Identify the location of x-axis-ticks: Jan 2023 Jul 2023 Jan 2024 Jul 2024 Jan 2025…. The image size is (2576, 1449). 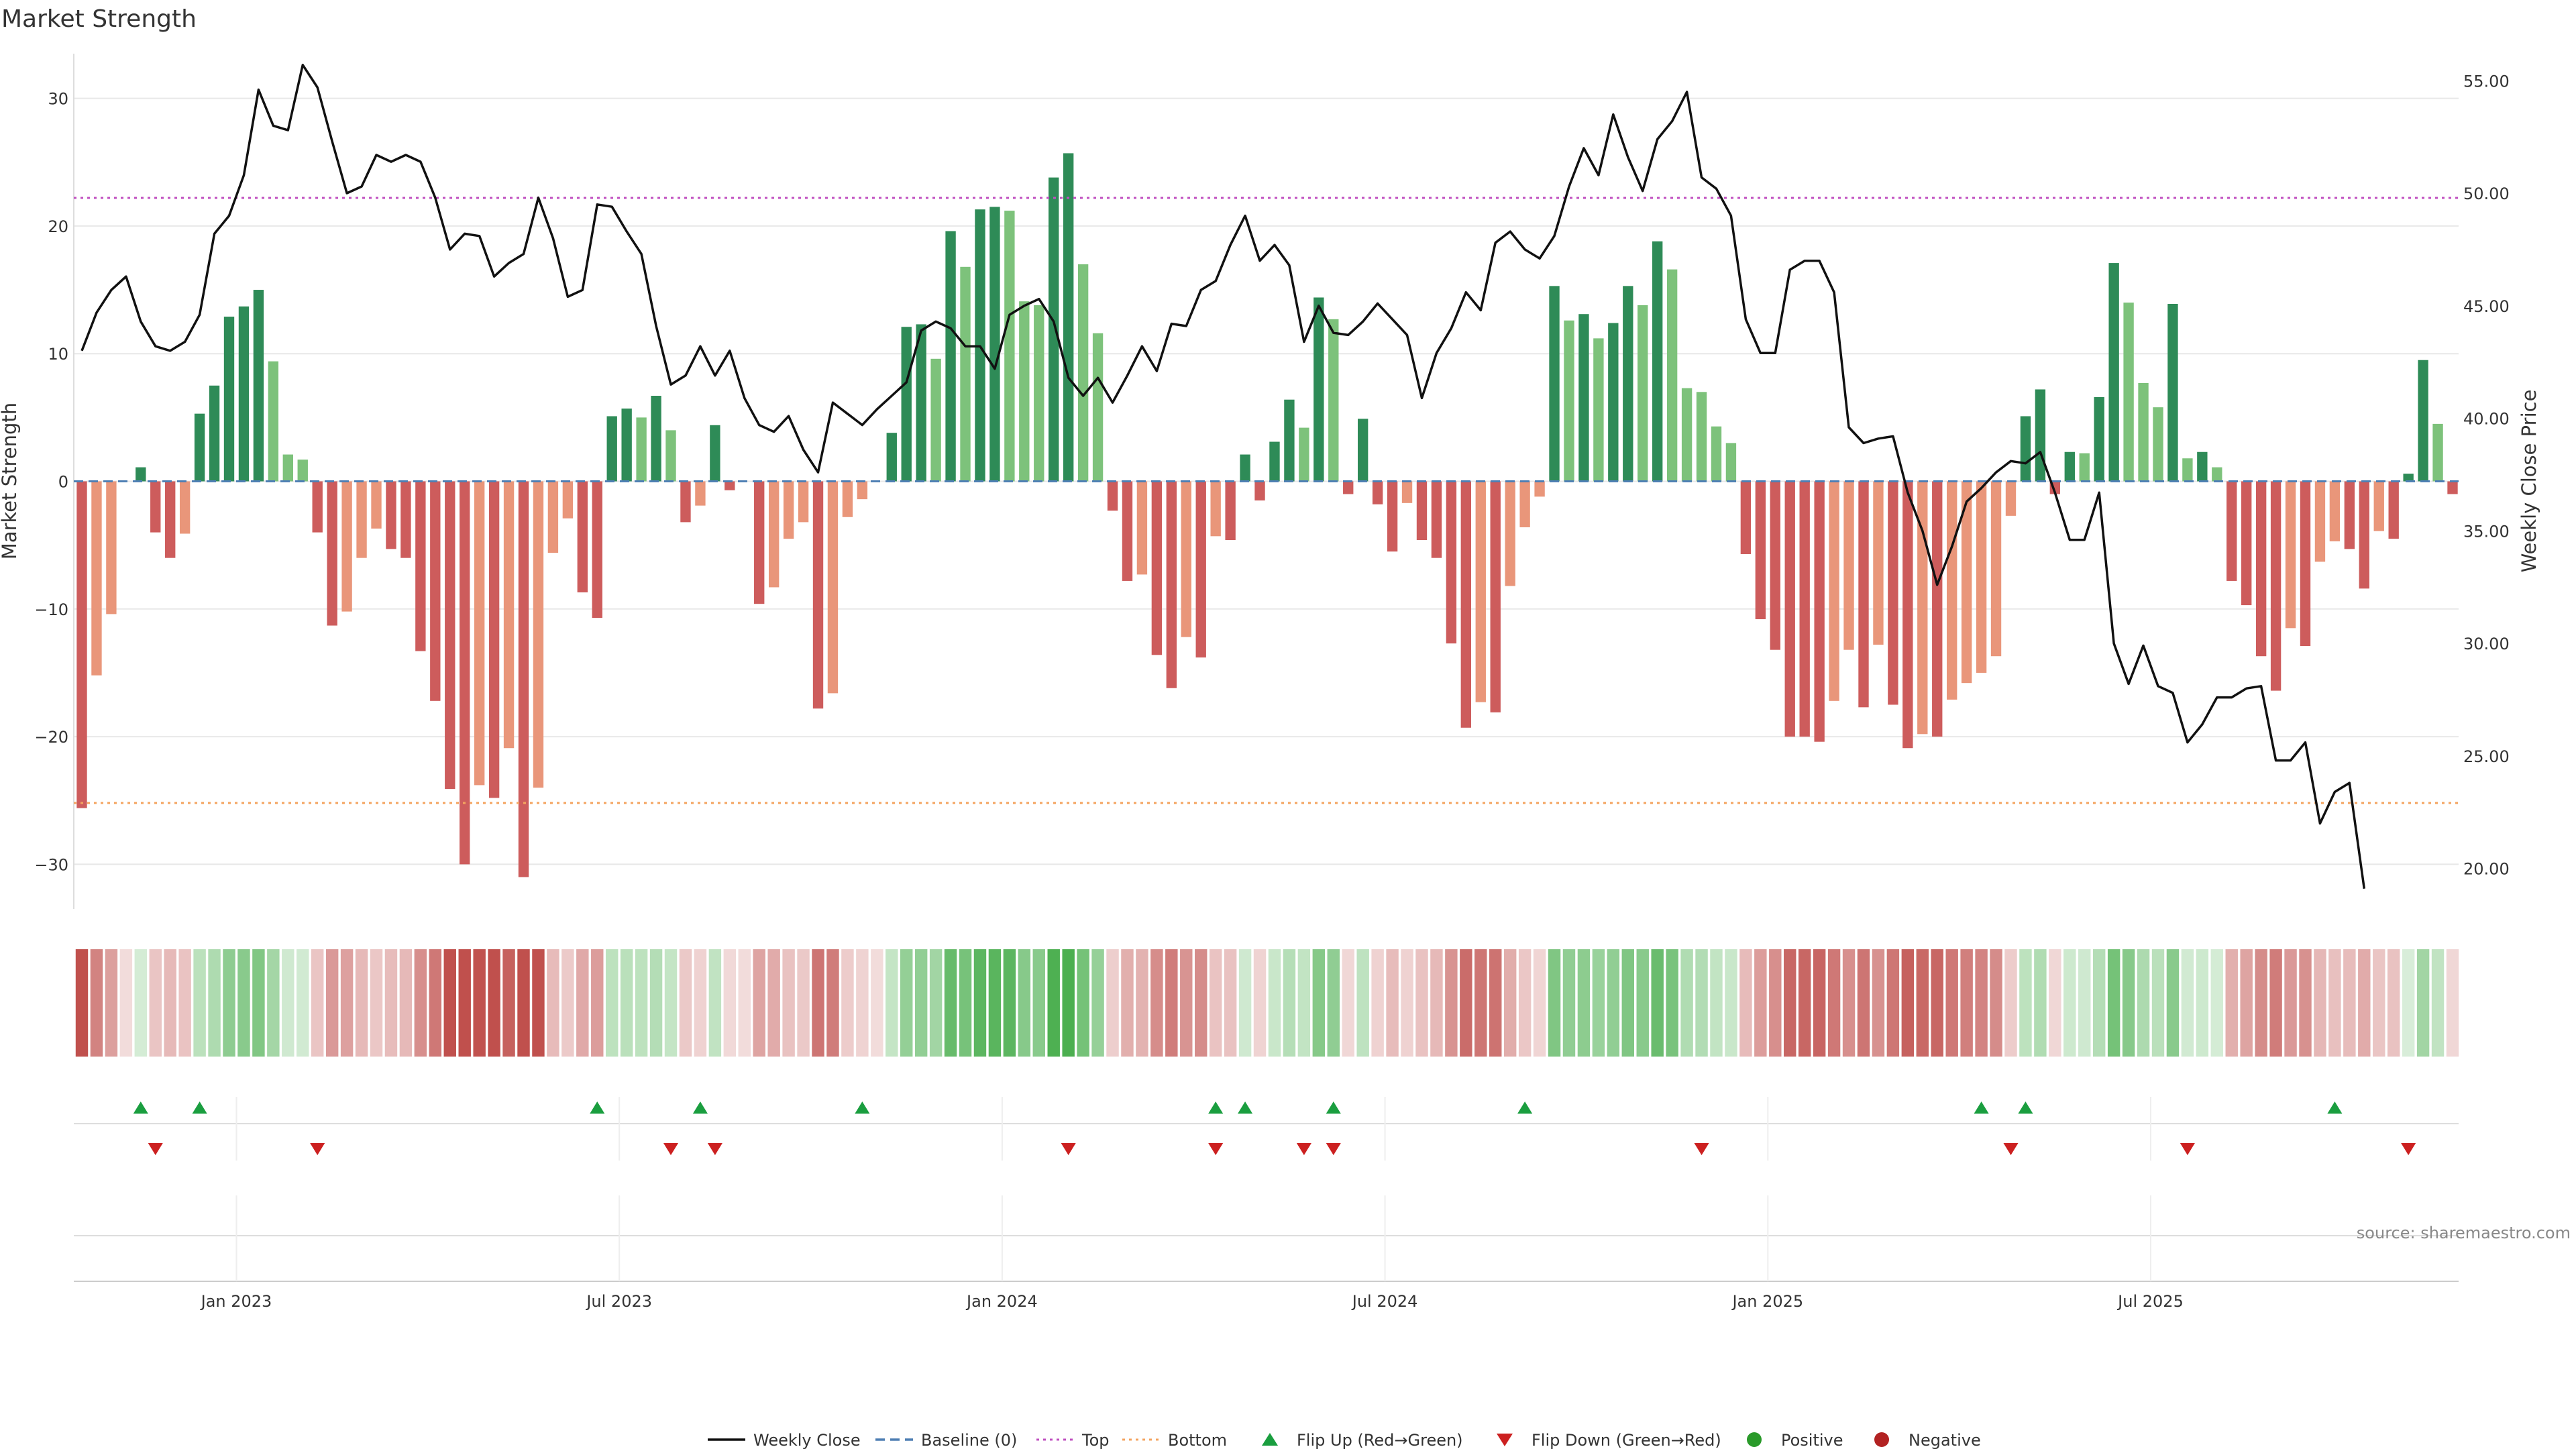
(1192, 1301).